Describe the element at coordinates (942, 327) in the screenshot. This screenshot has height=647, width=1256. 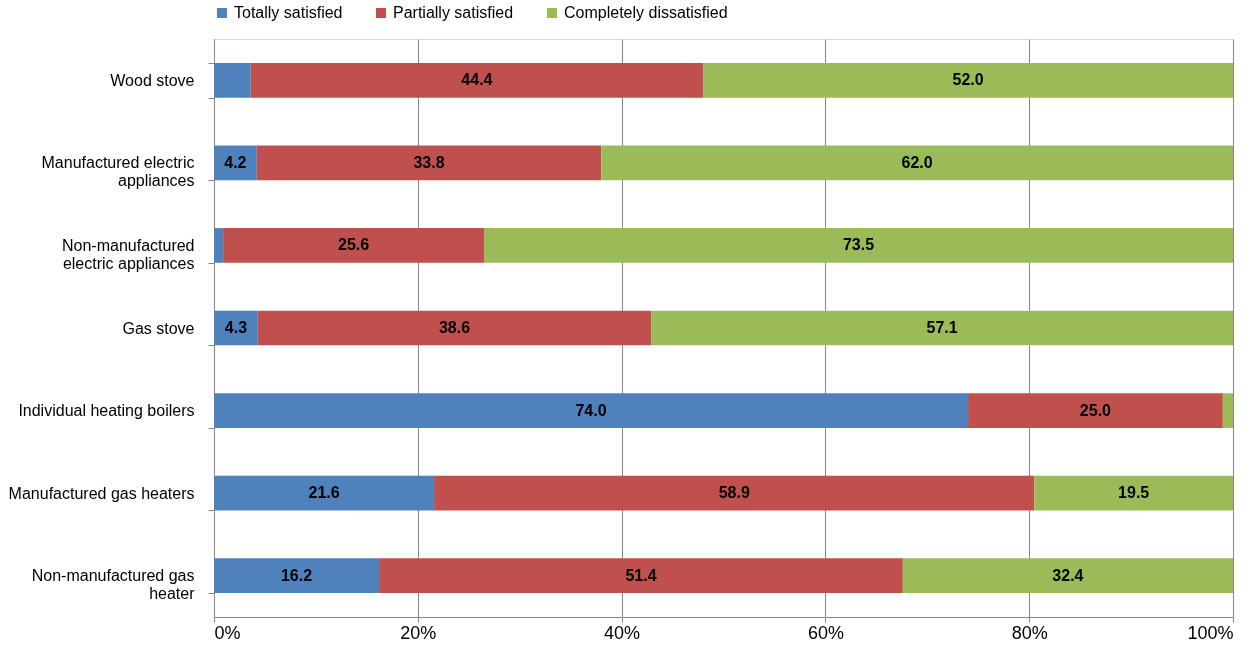
I see `data-label: 57.1` at that location.